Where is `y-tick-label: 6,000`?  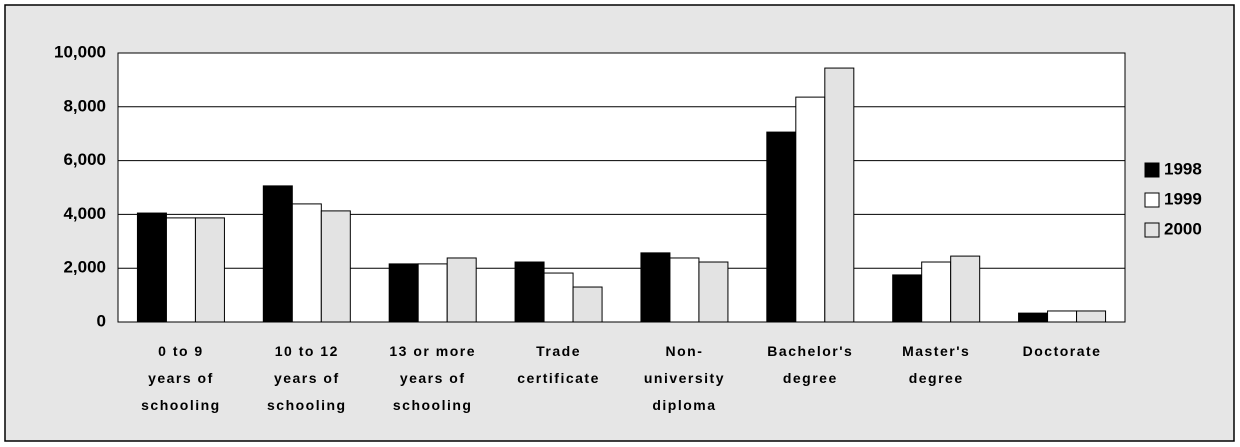 y-tick-label: 6,000 is located at coordinates (84, 159).